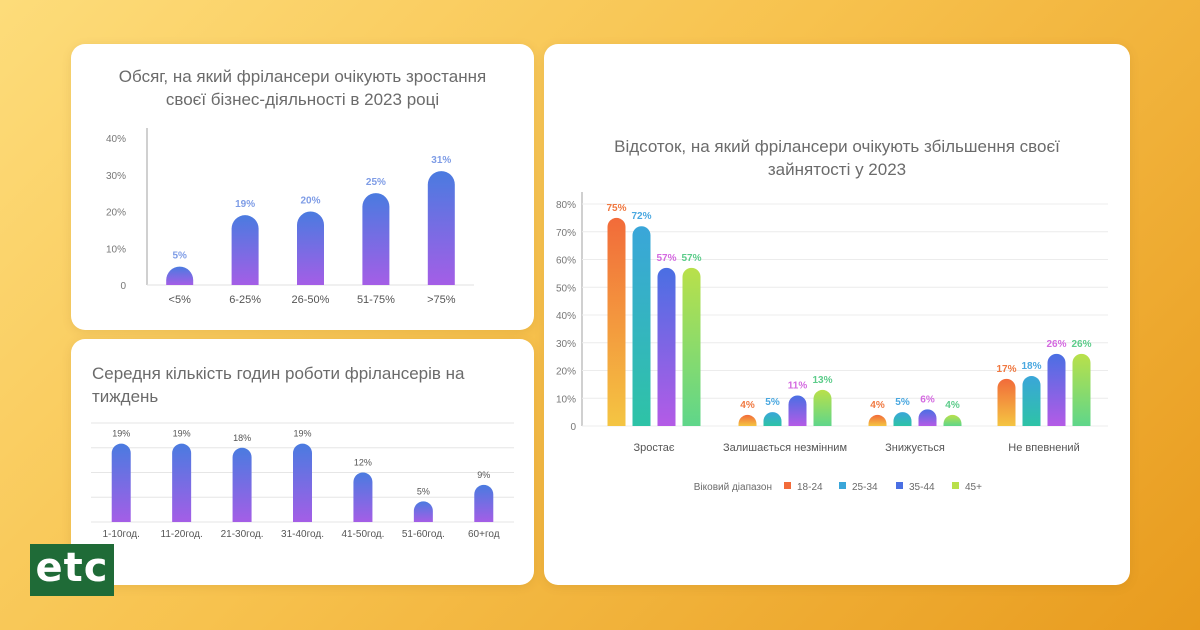 The image size is (1200, 630). Describe the element at coordinates (798, 385) in the screenshot. I see `data-label: 11%` at that location.